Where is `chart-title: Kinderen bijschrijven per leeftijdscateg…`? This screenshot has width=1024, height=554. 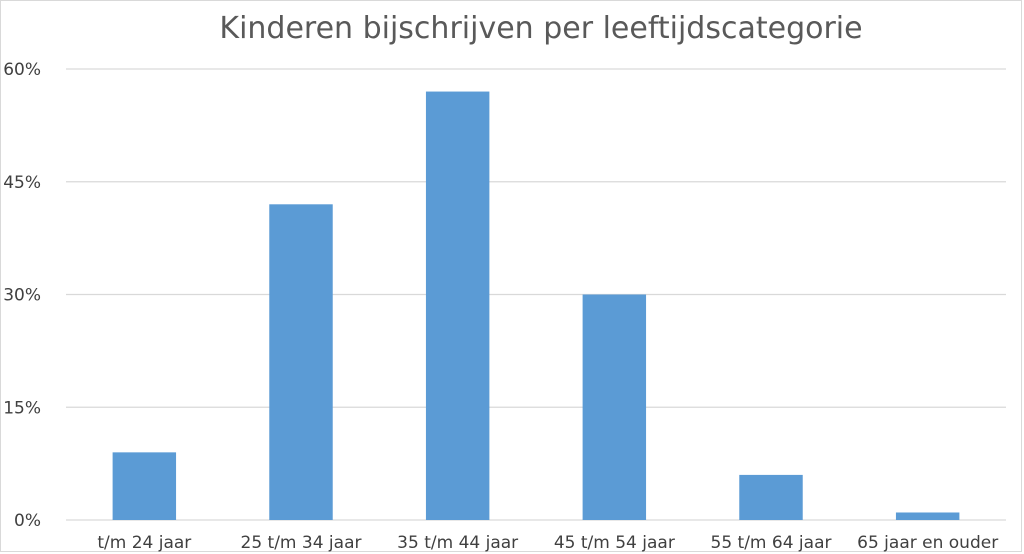 chart-title: Kinderen bijschrijven per leeftijdscateg… is located at coordinates (540, 28).